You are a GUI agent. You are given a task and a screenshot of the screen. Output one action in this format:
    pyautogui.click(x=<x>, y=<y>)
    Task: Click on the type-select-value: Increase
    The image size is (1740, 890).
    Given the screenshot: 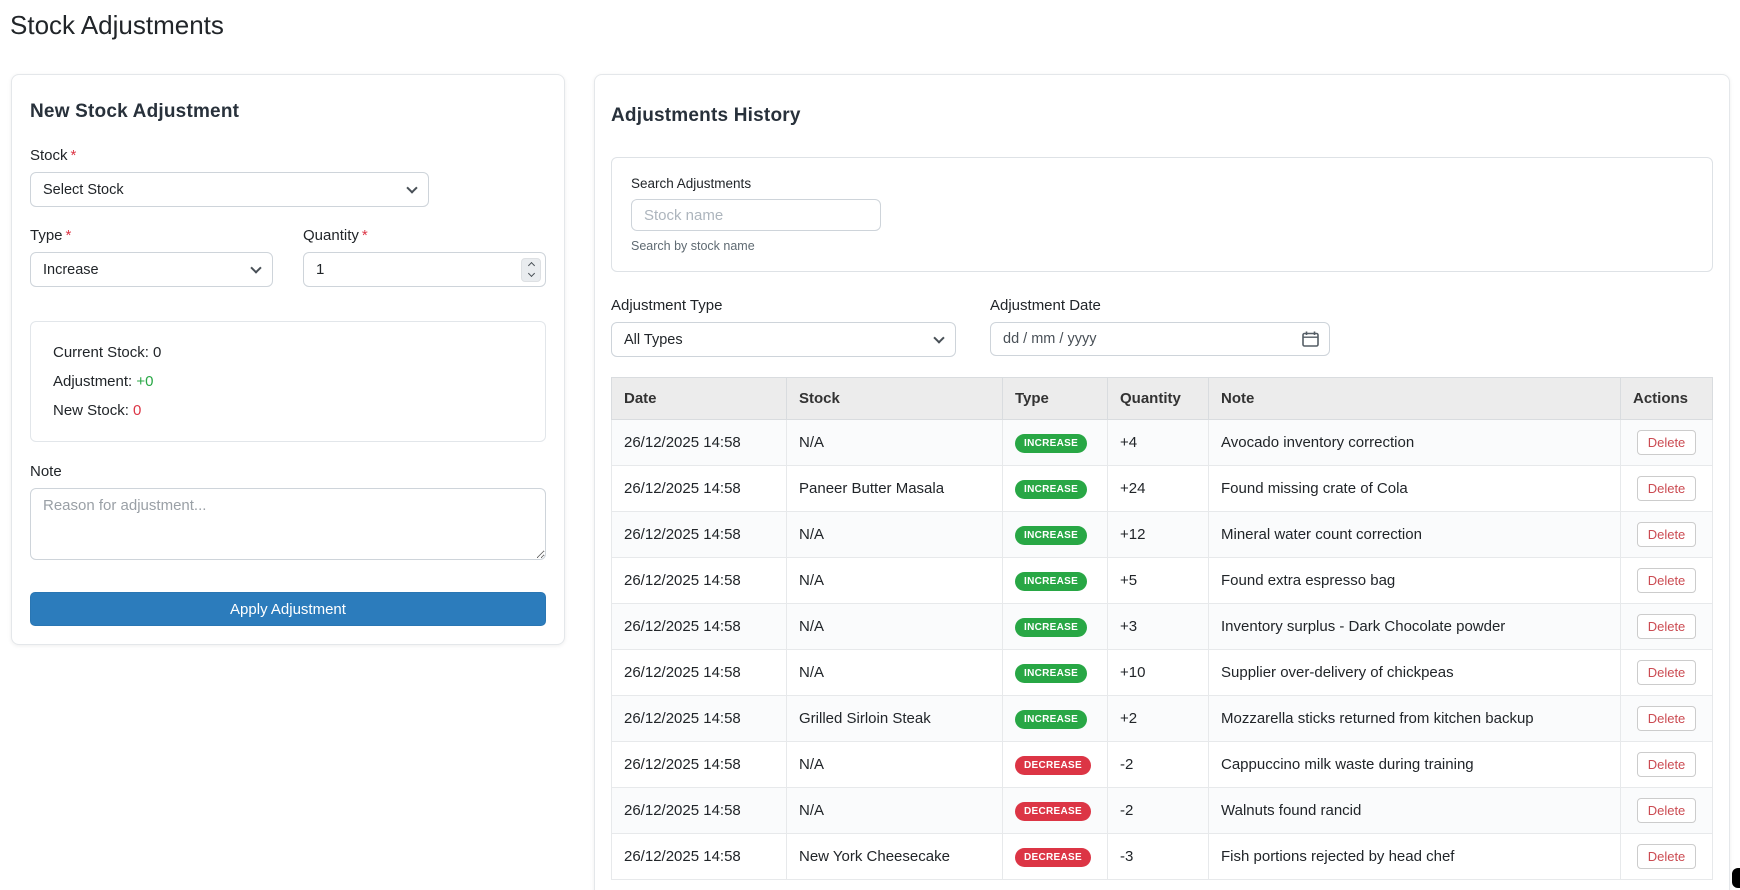 What is the action you would take?
    pyautogui.click(x=71, y=269)
    